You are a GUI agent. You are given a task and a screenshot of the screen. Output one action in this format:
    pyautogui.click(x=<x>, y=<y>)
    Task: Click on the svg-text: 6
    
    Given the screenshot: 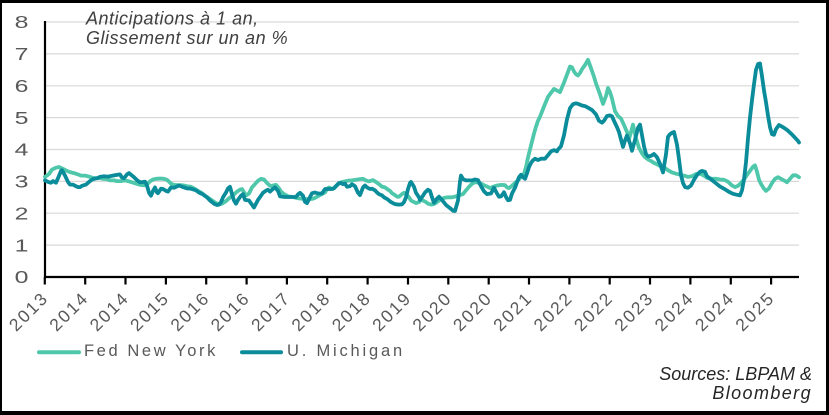 What is the action you would take?
    pyautogui.click(x=22, y=87)
    